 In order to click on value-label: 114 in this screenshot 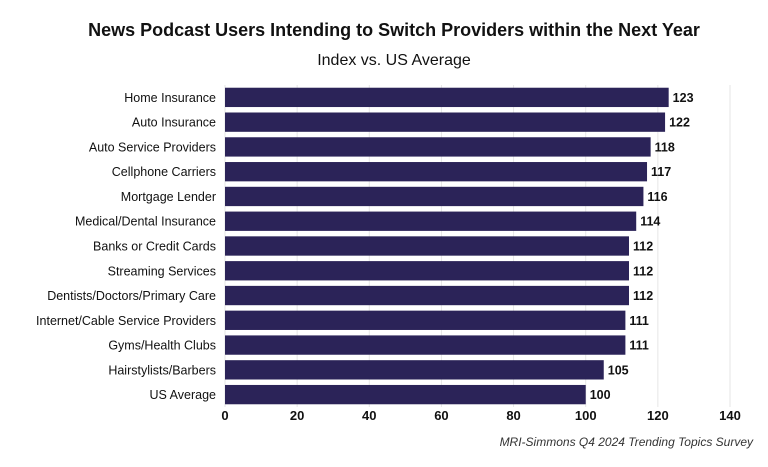, I will do `click(650, 222)`.